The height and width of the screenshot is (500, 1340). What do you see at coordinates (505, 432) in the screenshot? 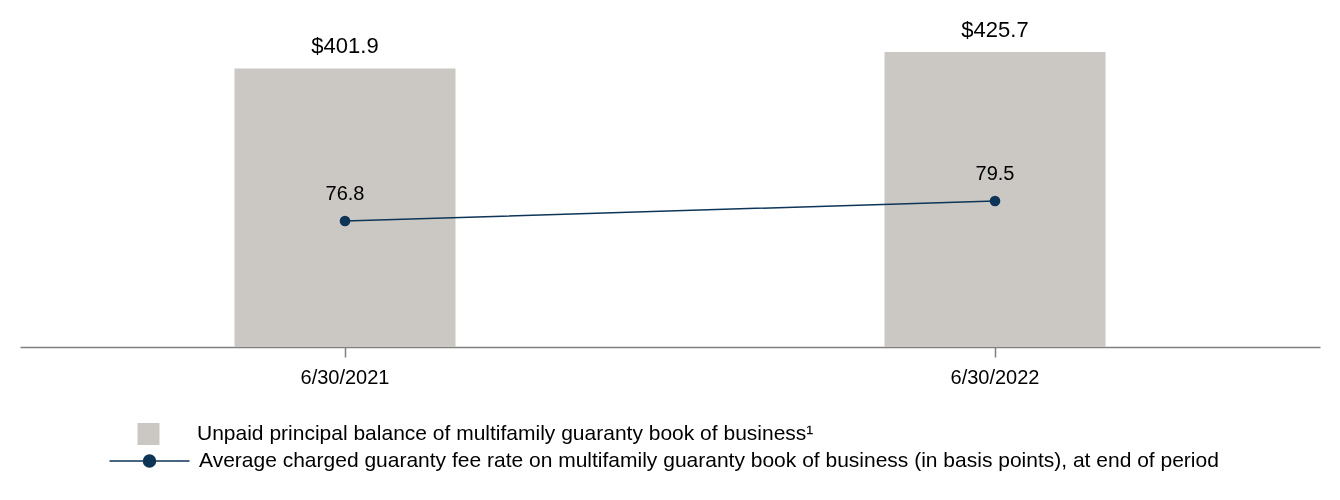
I see `legend-label: Unpaid principal balance of multifamily guaranty book of business¹` at bounding box center [505, 432].